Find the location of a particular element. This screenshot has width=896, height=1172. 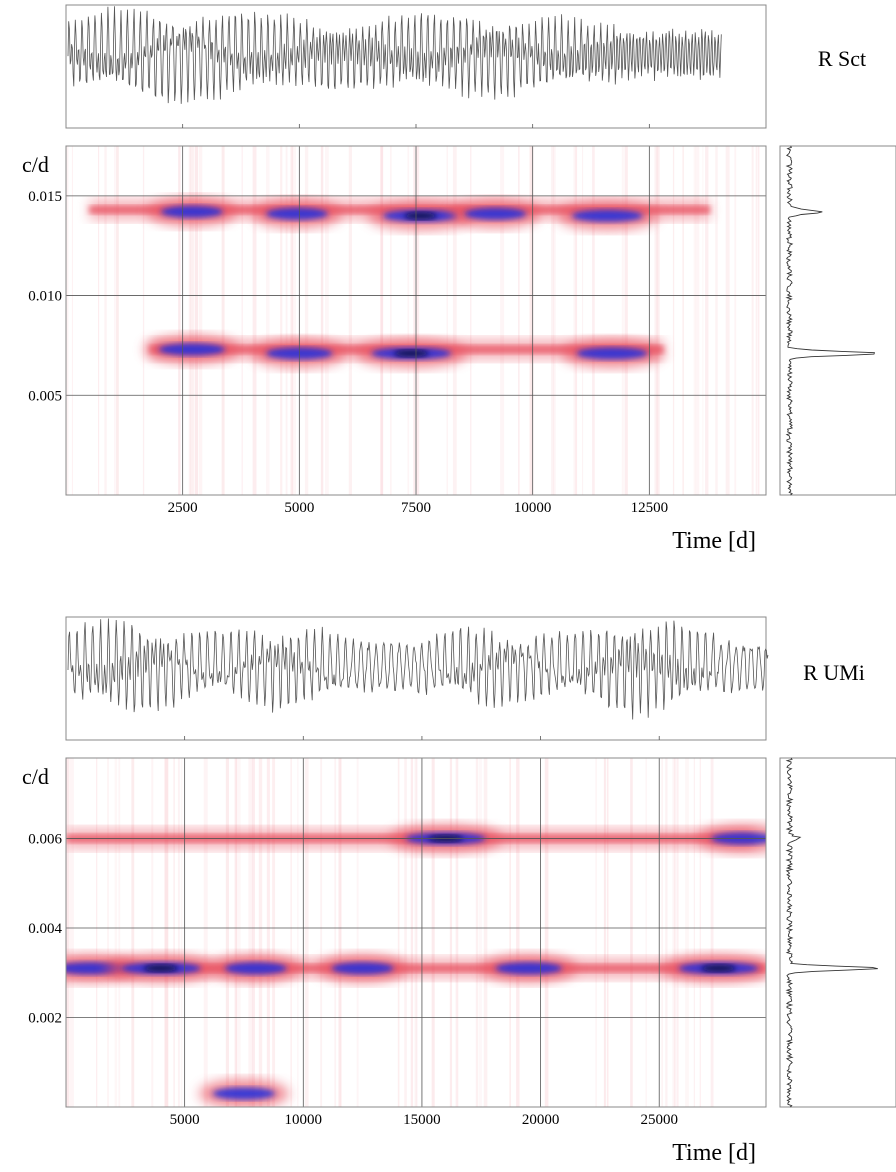

rumi-peak-core is located at coordinates (161, 968).